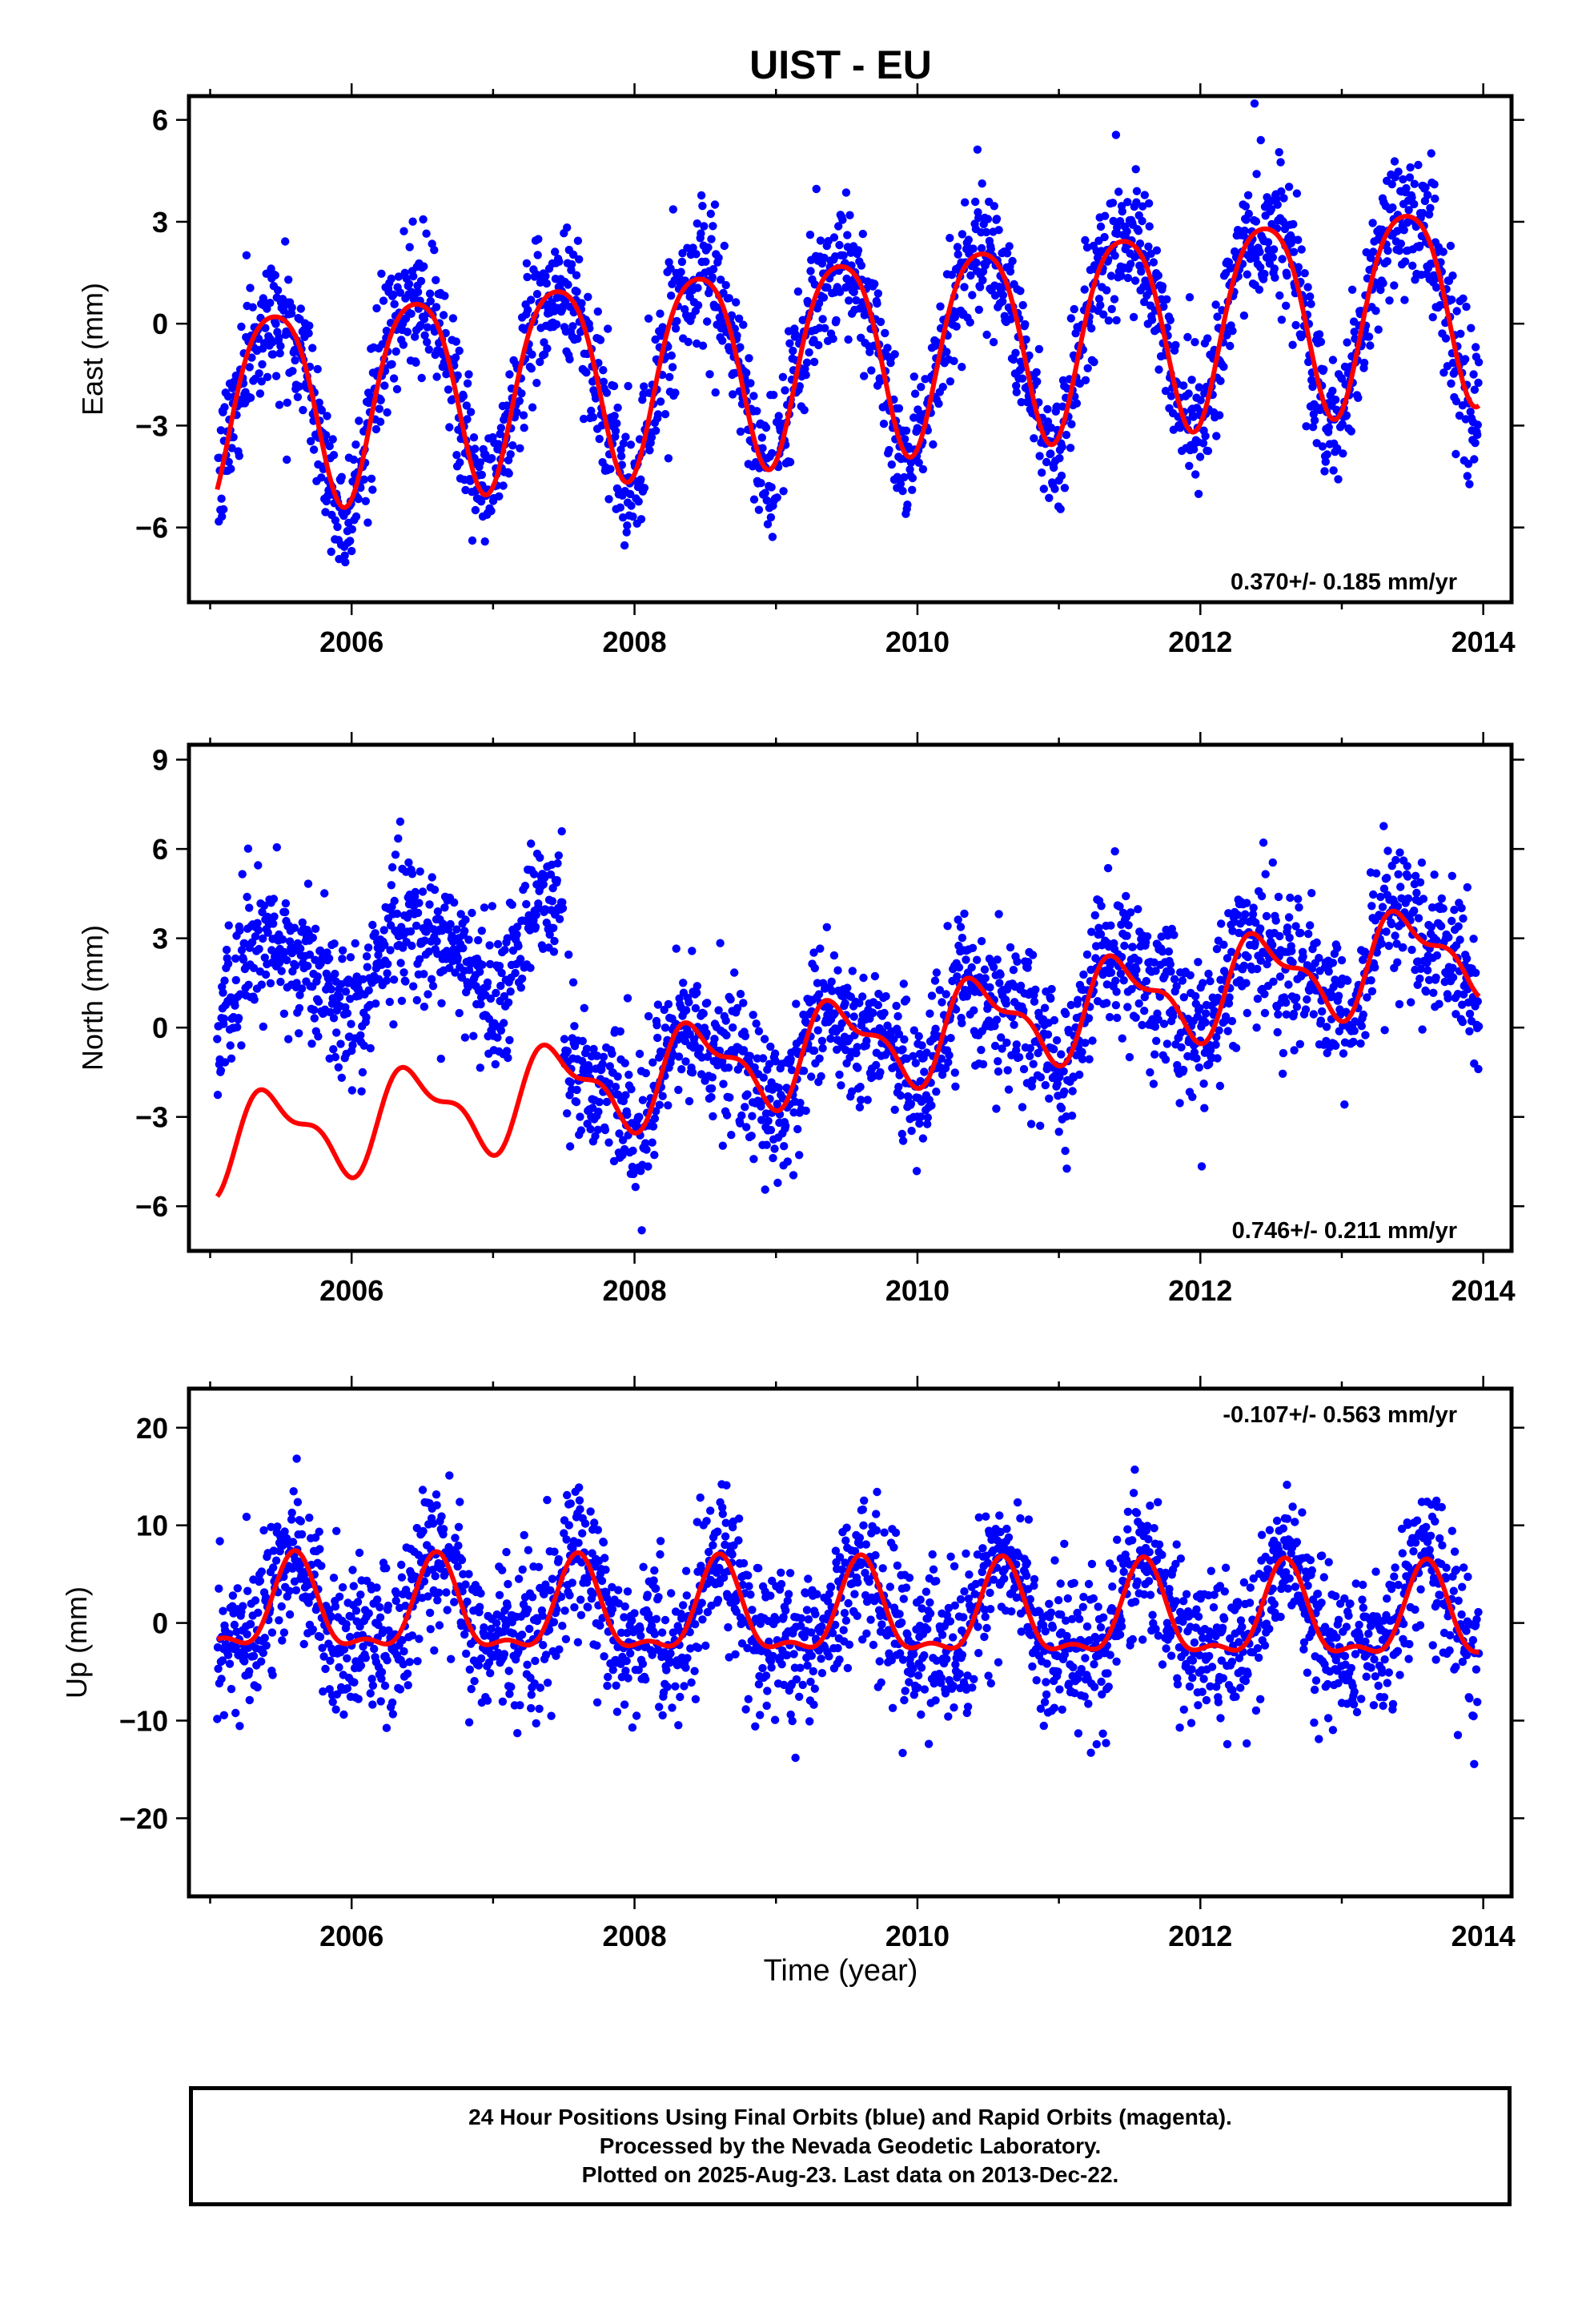 This screenshot has width=1582, height=2324. I want to click on north-xtick-label: 2012, so click(1200, 1290).